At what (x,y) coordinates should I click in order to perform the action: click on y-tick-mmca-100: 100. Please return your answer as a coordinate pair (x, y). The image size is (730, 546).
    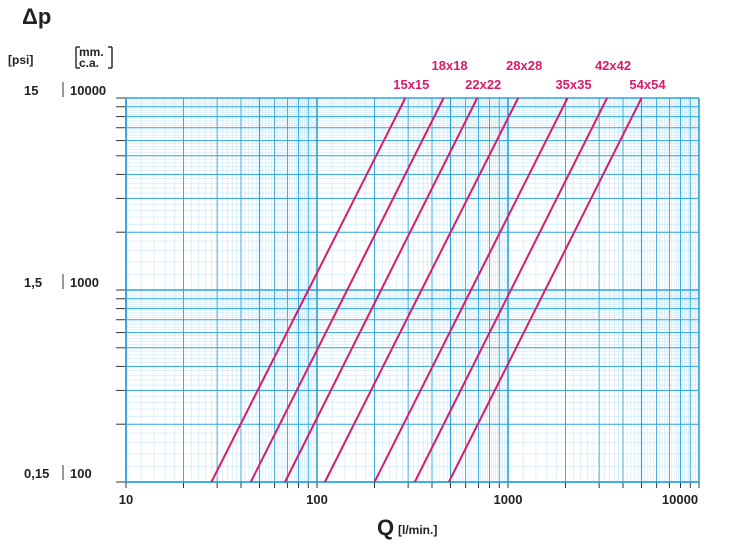
    Looking at the image, I should click on (81, 473).